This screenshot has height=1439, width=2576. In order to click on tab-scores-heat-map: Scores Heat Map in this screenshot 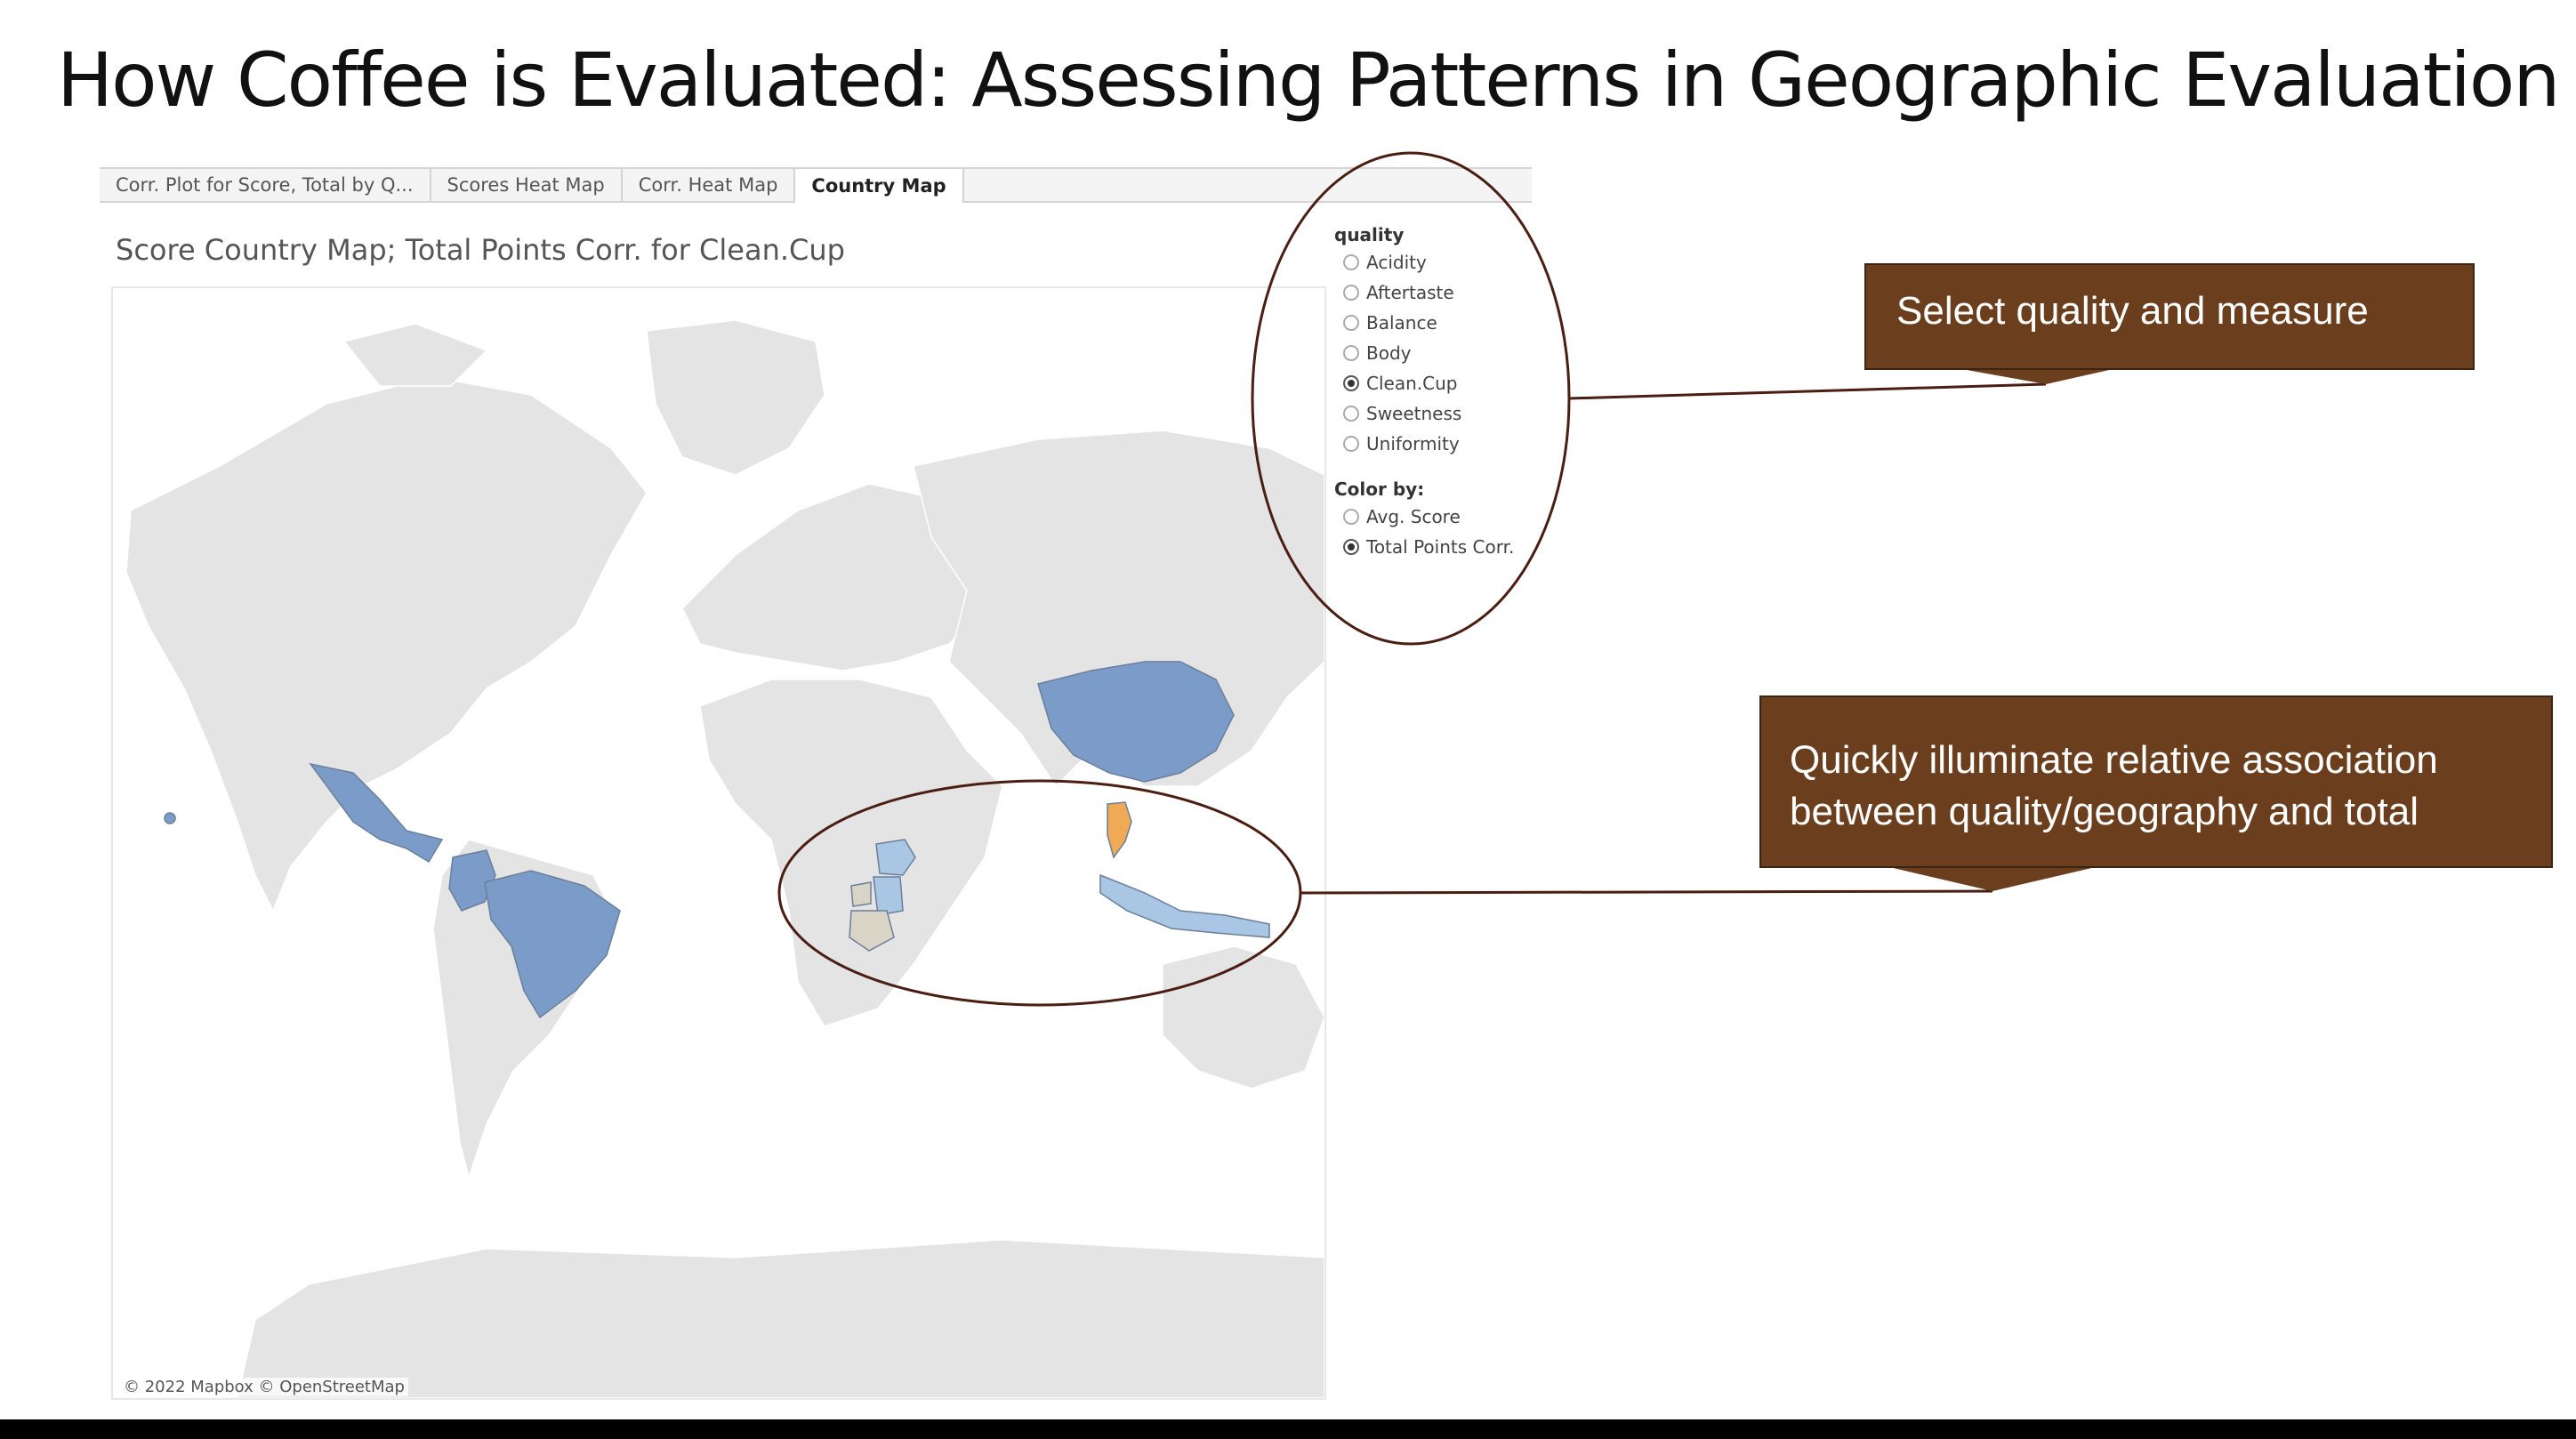, I will do `click(527, 185)`.